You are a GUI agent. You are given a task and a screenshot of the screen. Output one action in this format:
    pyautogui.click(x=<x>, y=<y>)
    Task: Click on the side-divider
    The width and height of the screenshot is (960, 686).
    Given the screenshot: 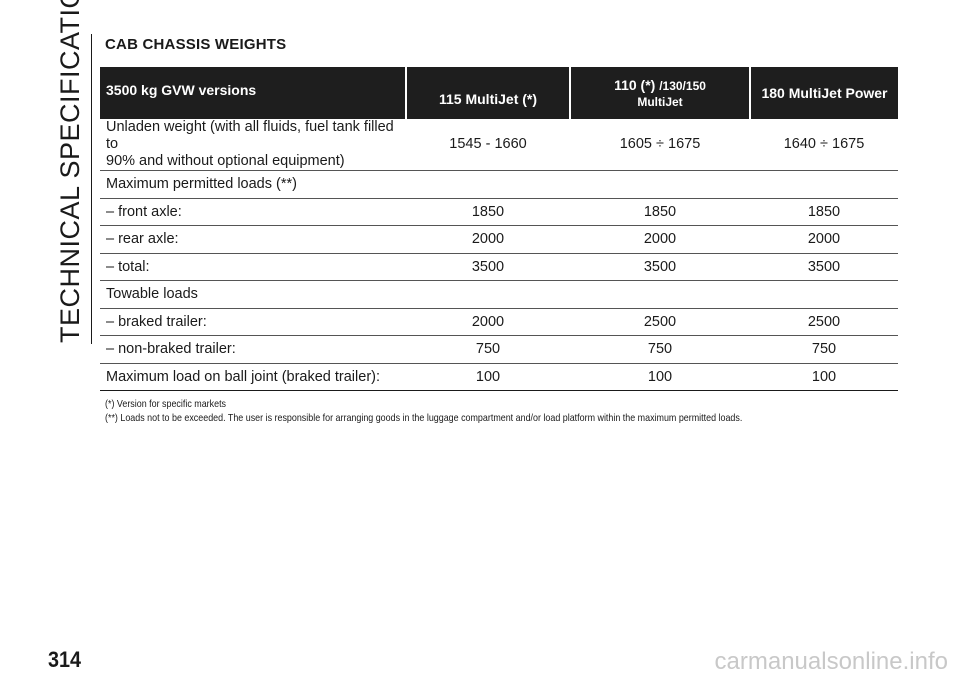 What is the action you would take?
    pyautogui.click(x=91, y=189)
    